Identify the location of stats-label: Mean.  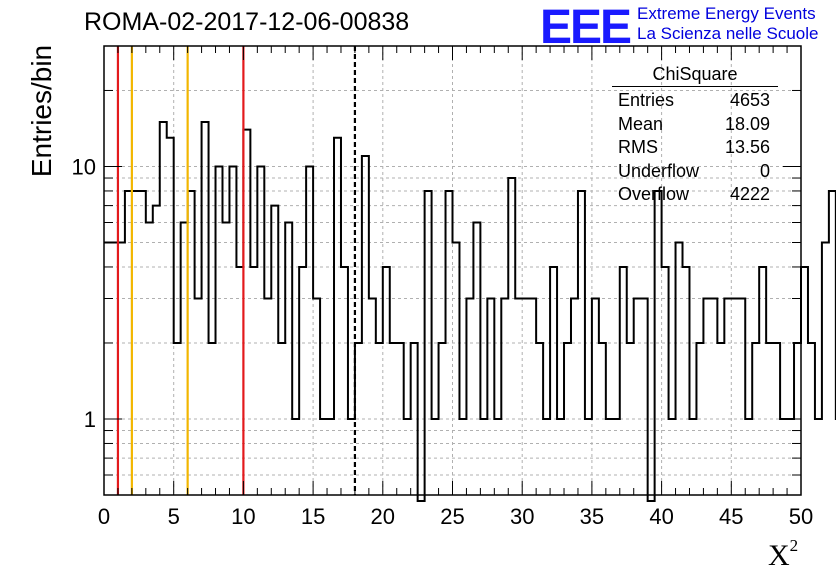
(640, 125).